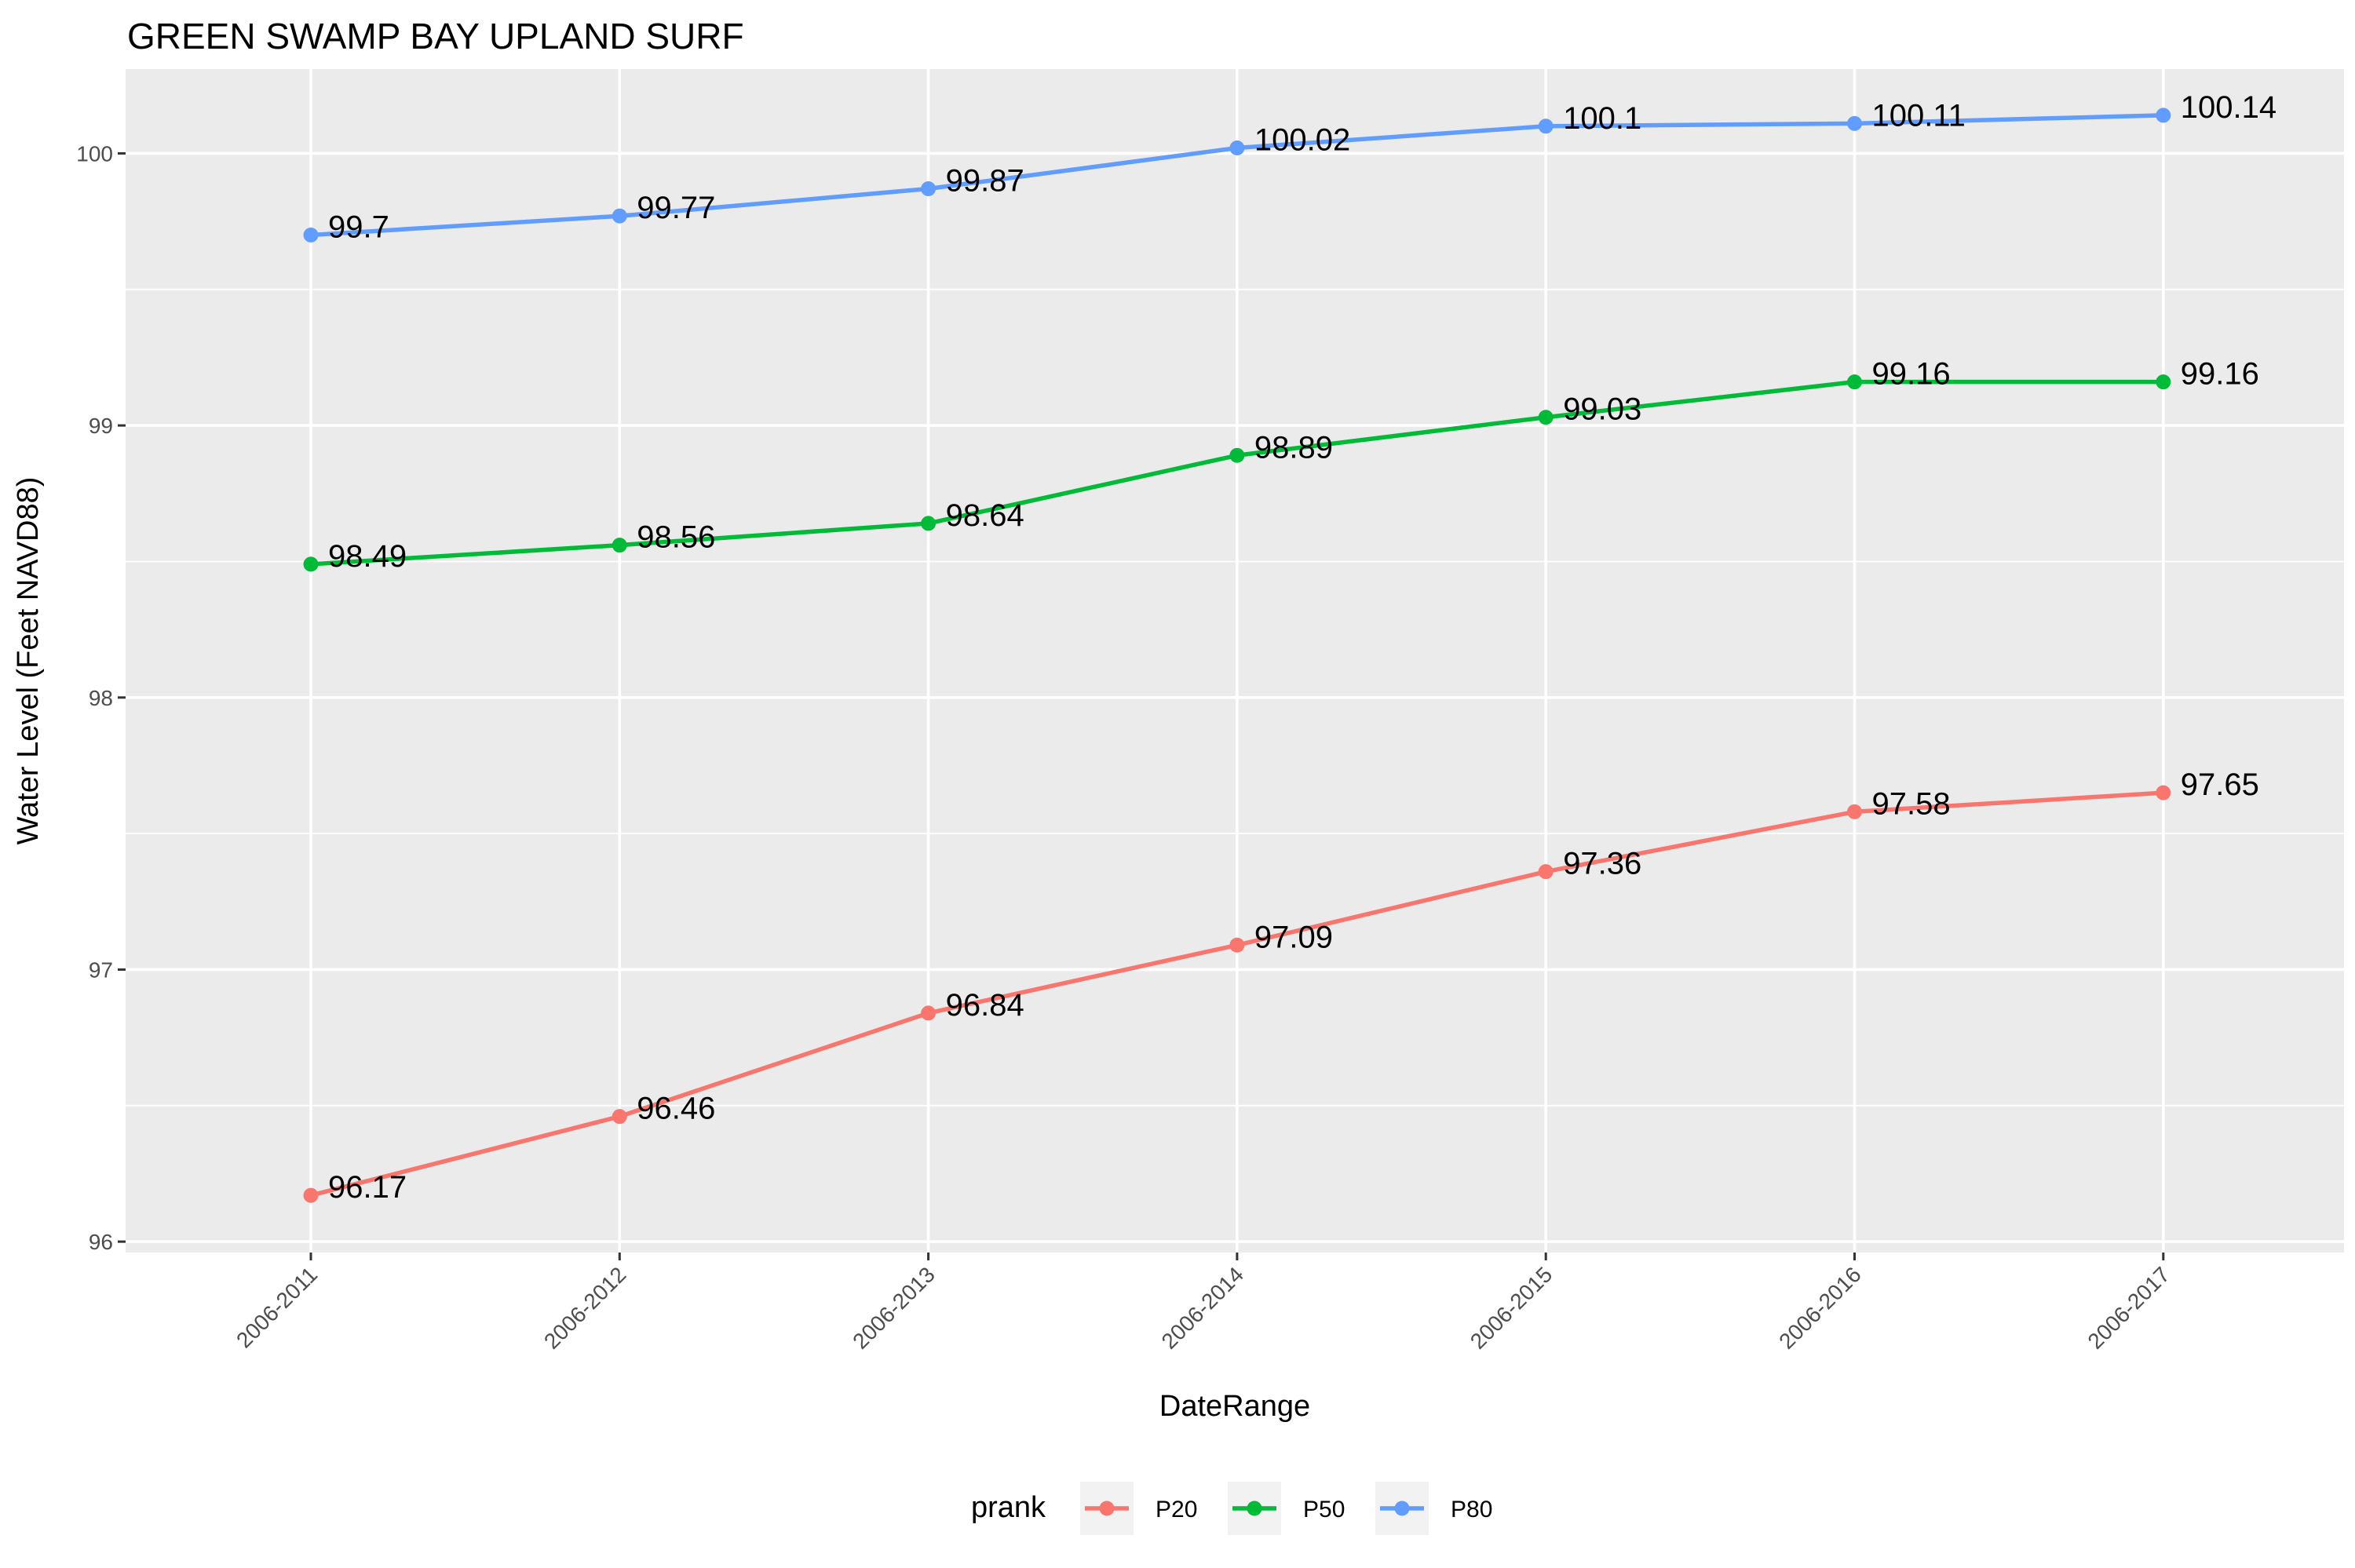 Image resolution: width=2355 pixels, height=1568 pixels. What do you see at coordinates (1254, 1508) in the screenshot?
I see `legend-point-p50` at bounding box center [1254, 1508].